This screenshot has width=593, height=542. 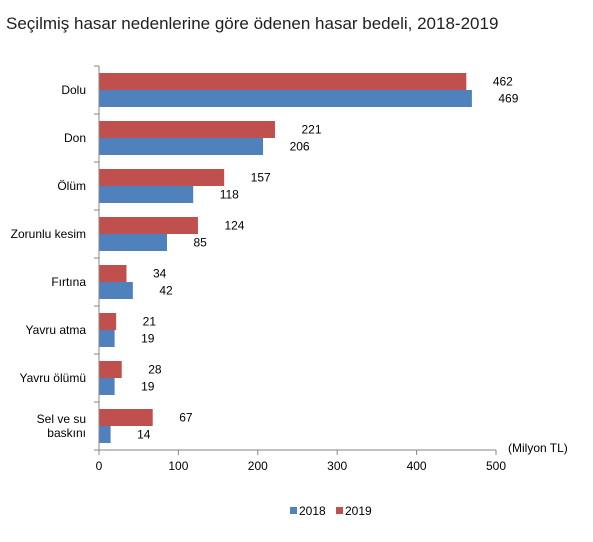 I want to click on x-tick-label: 100, so click(x=178, y=466).